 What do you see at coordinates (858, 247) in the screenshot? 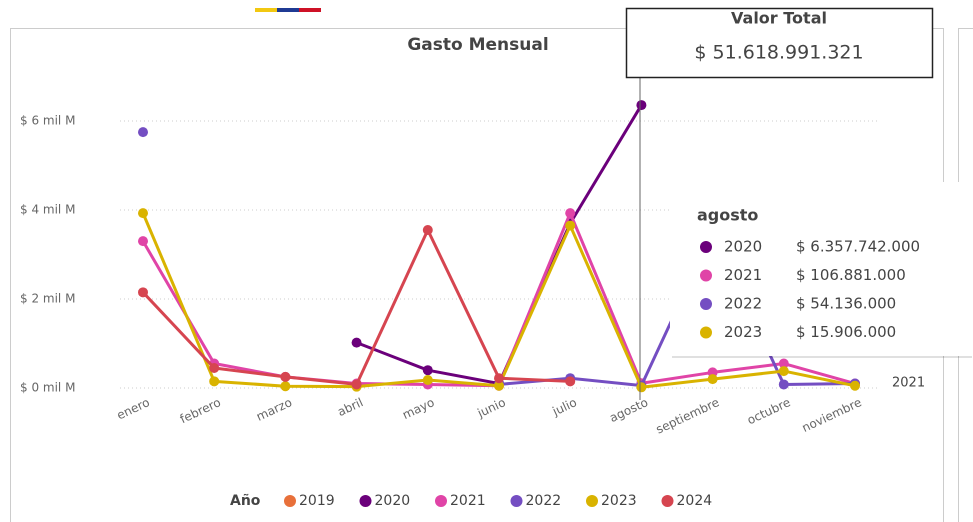
I see `tooltip-value: $ 6.357.742.000` at bounding box center [858, 247].